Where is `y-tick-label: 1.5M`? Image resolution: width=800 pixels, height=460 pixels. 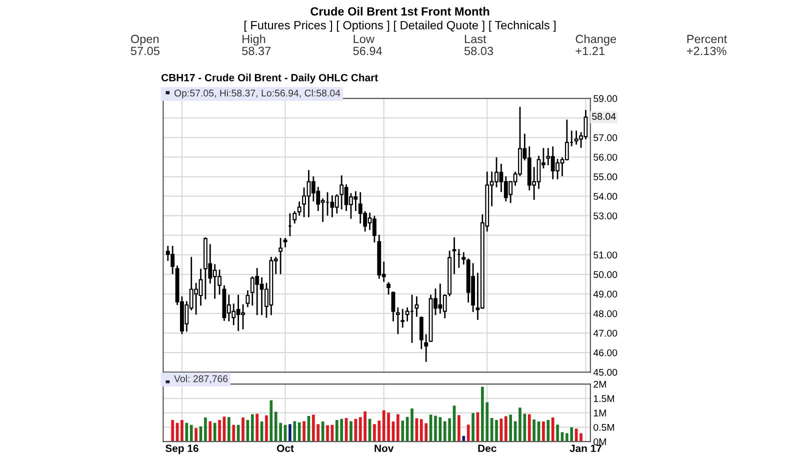
y-tick-label: 1.5M is located at coordinates (604, 398).